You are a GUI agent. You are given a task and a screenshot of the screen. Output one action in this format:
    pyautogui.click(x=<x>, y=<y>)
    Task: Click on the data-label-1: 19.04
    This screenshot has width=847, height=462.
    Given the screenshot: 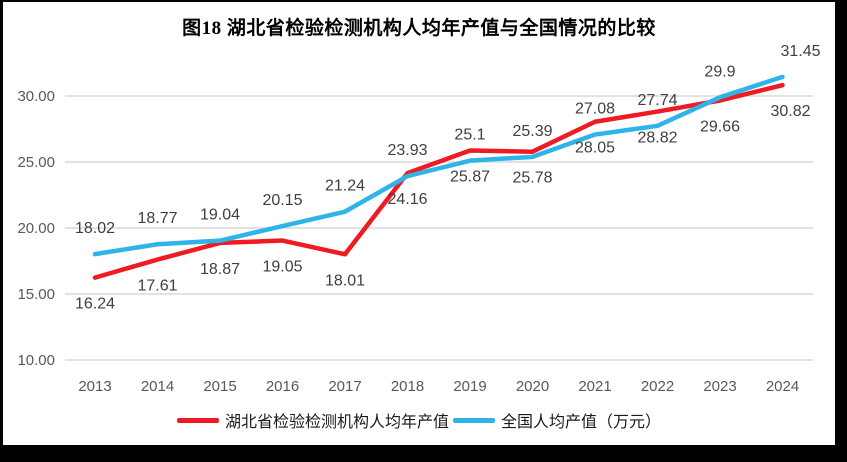 What is the action you would take?
    pyautogui.click(x=220, y=215)
    